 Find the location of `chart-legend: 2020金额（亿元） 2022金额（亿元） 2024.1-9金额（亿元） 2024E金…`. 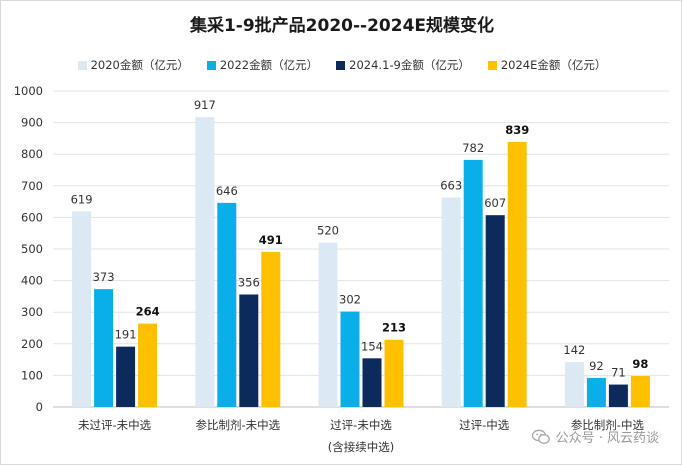

chart-legend: 2020金额（亿元） 2022金额（亿元） 2024.1-9金额（亿元） 2024E金… is located at coordinates (341, 65).